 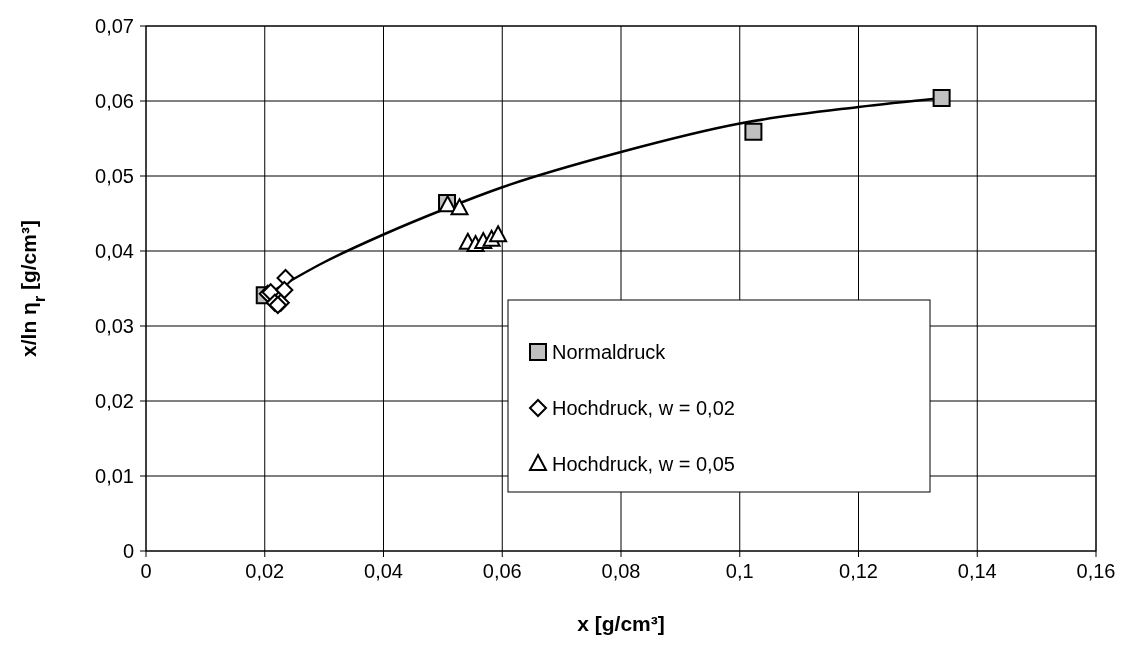 I want to click on y-tick-label: 0,03, so click(x=114, y=326).